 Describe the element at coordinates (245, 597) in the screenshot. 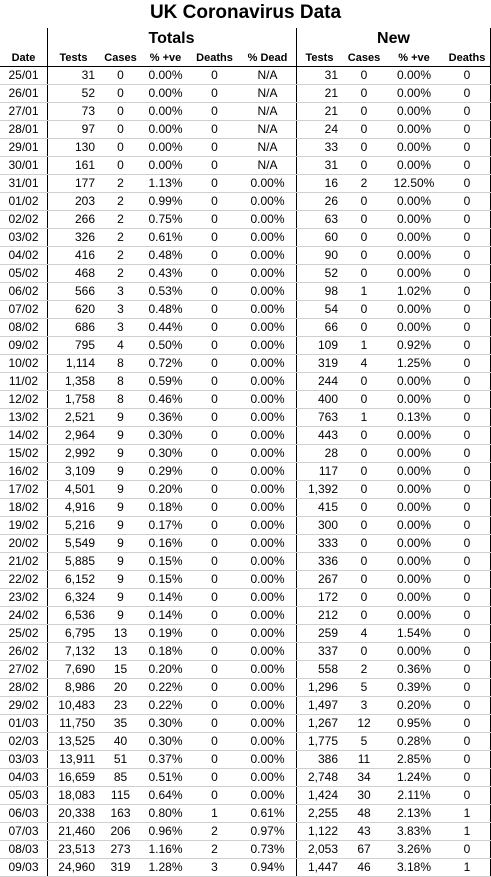

I see `table-row: 23/02 6,324 9 0.14% 0 0.00% 172 0 0.00% 0` at that location.